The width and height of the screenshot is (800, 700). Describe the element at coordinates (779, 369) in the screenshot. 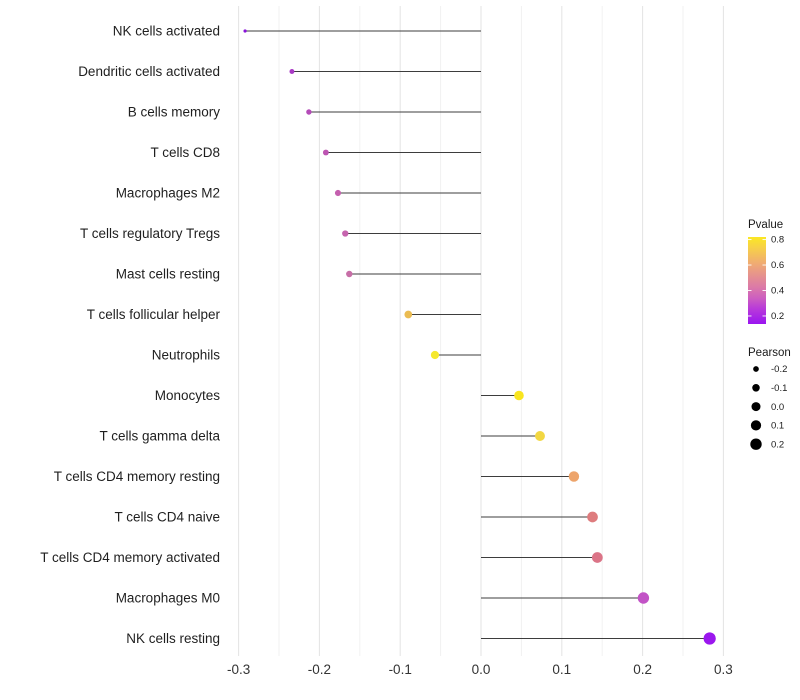

I see `pearson-size-label: -0.2` at that location.